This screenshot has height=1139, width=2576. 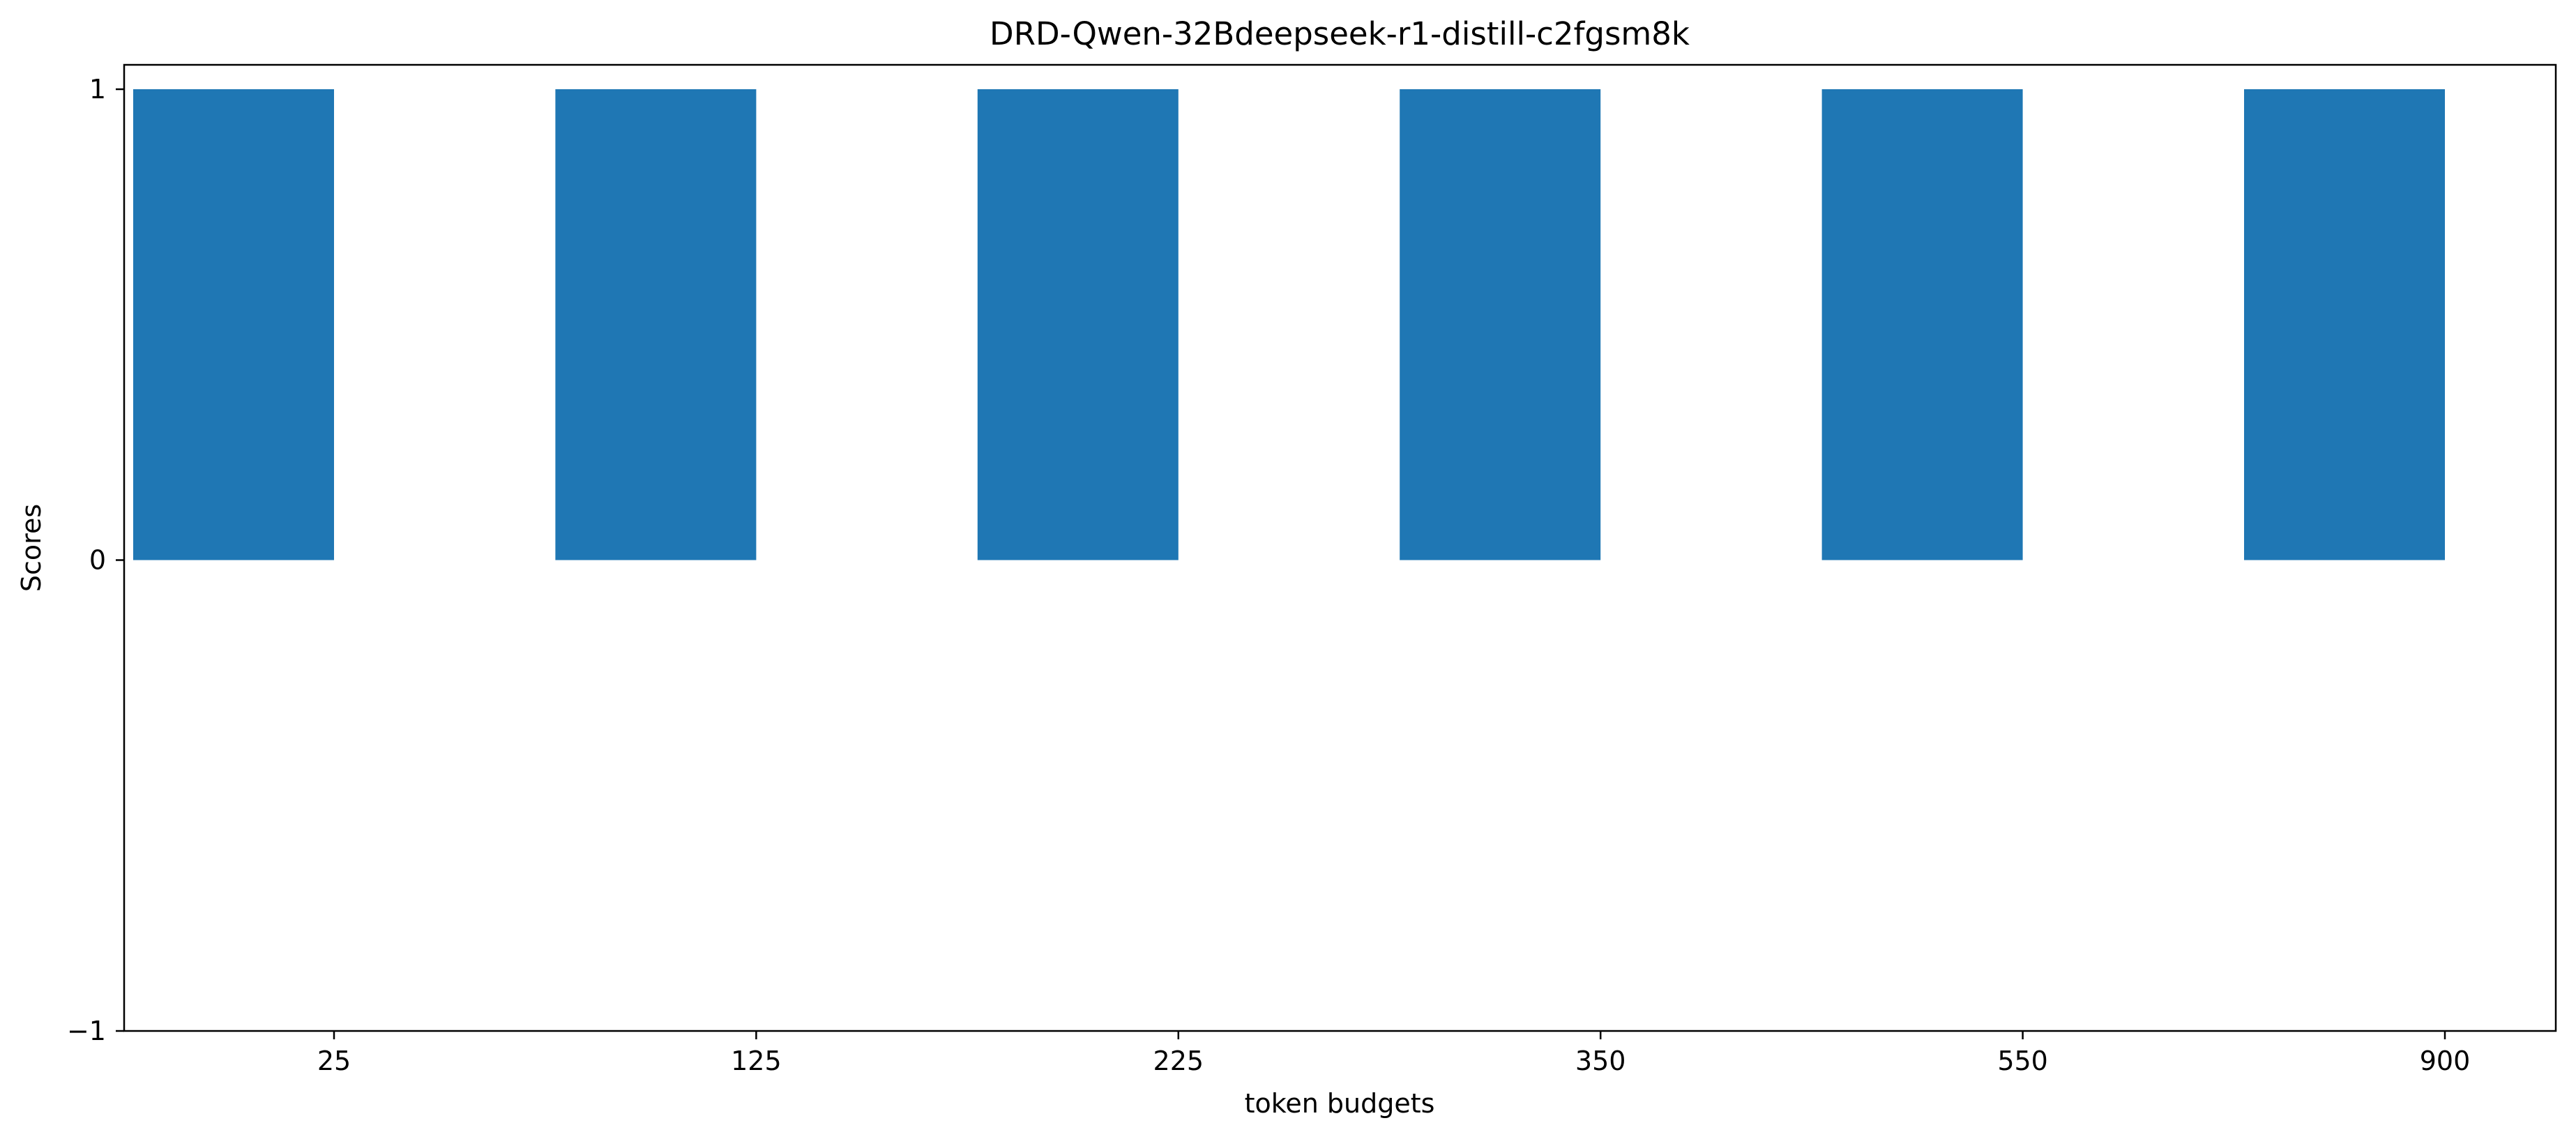 What do you see at coordinates (1340, 33) in the screenshot?
I see `chart-title: DRD-Qwen-32Bdeepseek-r1-distill-c2fgsm8k` at bounding box center [1340, 33].